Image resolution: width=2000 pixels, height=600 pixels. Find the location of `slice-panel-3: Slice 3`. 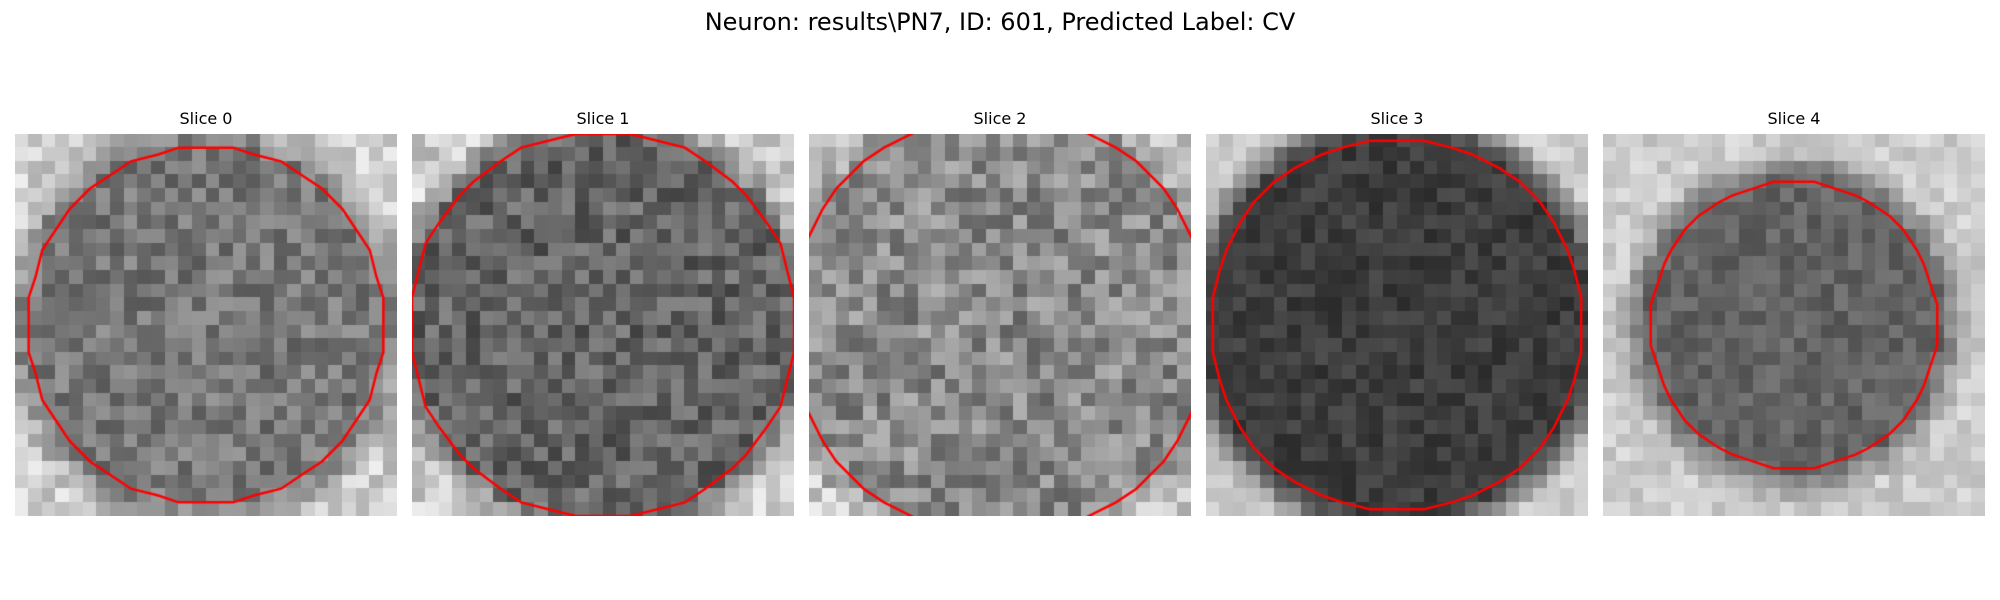

slice-panel-3: Slice 3 is located at coordinates (1397, 312).